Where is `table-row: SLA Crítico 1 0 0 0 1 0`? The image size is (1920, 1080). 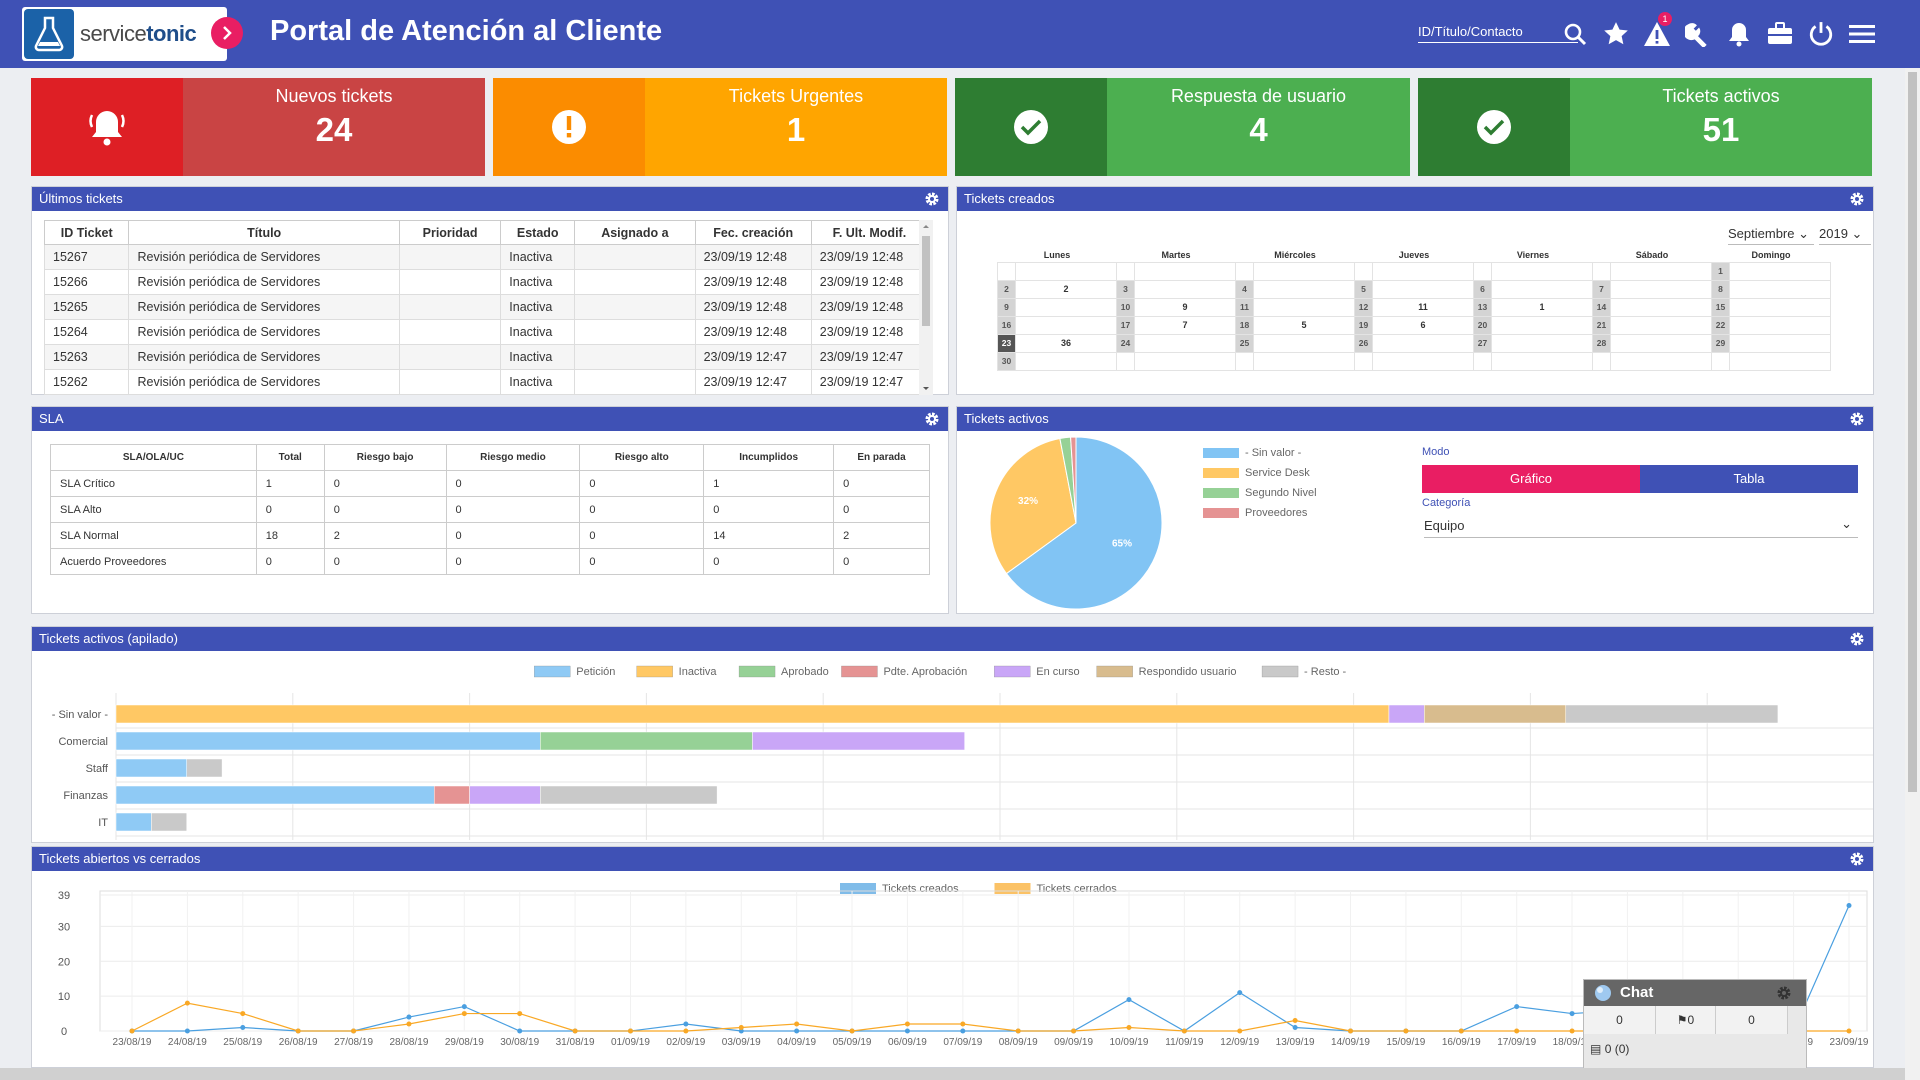 table-row: SLA Crítico 1 0 0 0 1 0 is located at coordinates (490, 483).